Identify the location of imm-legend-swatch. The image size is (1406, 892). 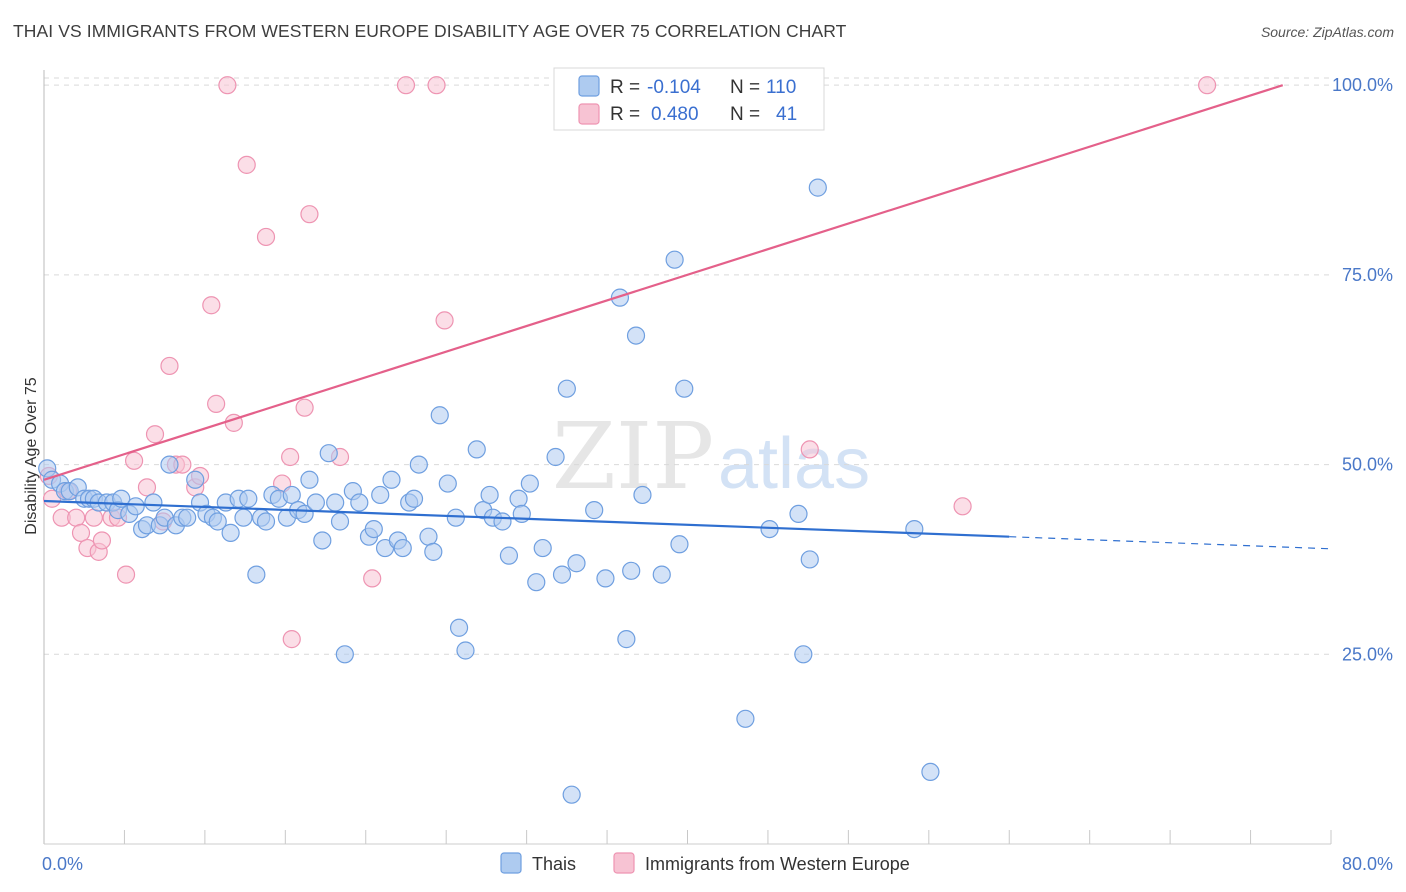
(589, 114).